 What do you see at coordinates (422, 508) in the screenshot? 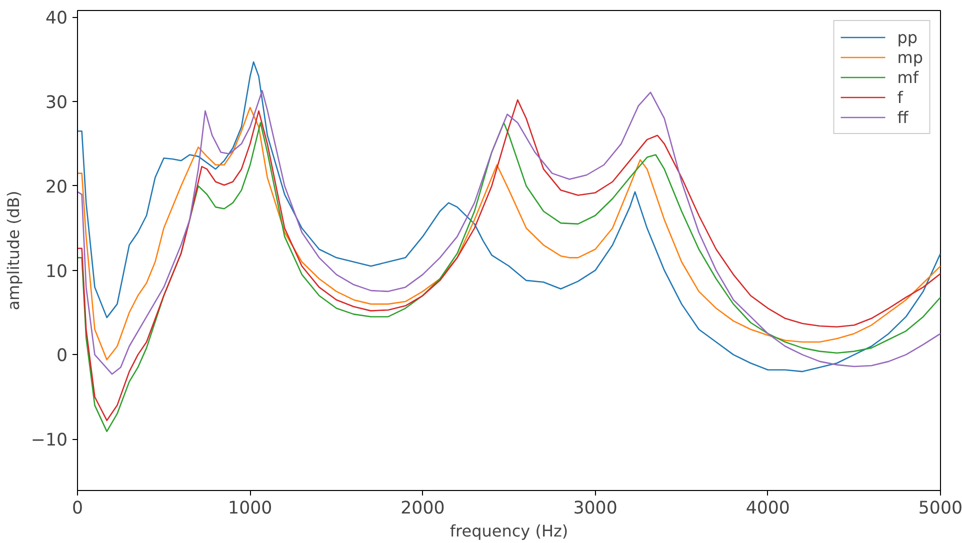
I see `x-tick-label: 2000` at bounding box center [422, 508].